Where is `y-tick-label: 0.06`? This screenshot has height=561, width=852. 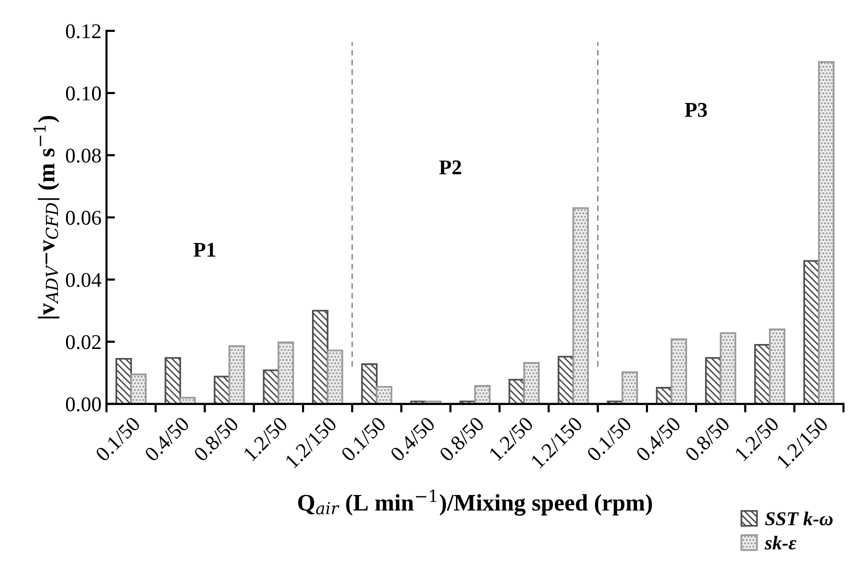
y-tick-label: 0.06 is located at coordinates (84, 217).